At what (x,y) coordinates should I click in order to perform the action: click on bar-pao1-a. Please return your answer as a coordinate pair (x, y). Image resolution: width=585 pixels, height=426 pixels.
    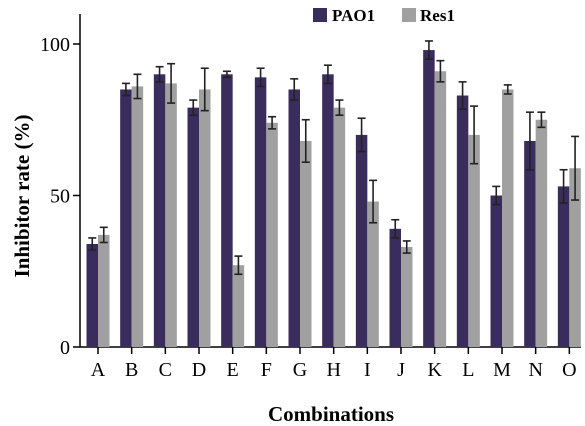
    Looking at the image, I should click on (92, 295).